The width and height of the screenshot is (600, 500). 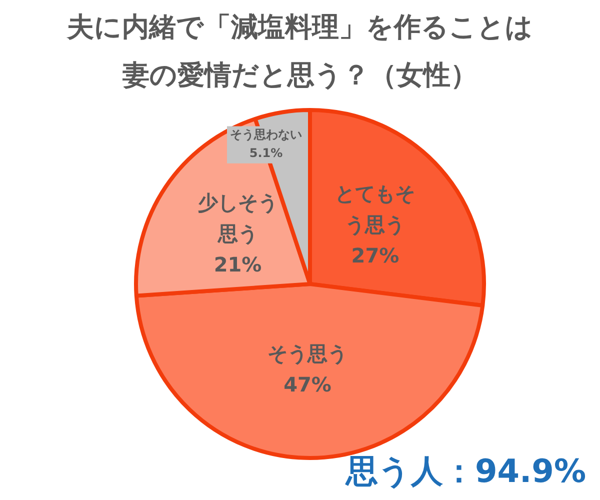 What do you see at coordinates (375, 256) in the screenshot?
I see `data-label: 27%` at bounding box center [375, 256].